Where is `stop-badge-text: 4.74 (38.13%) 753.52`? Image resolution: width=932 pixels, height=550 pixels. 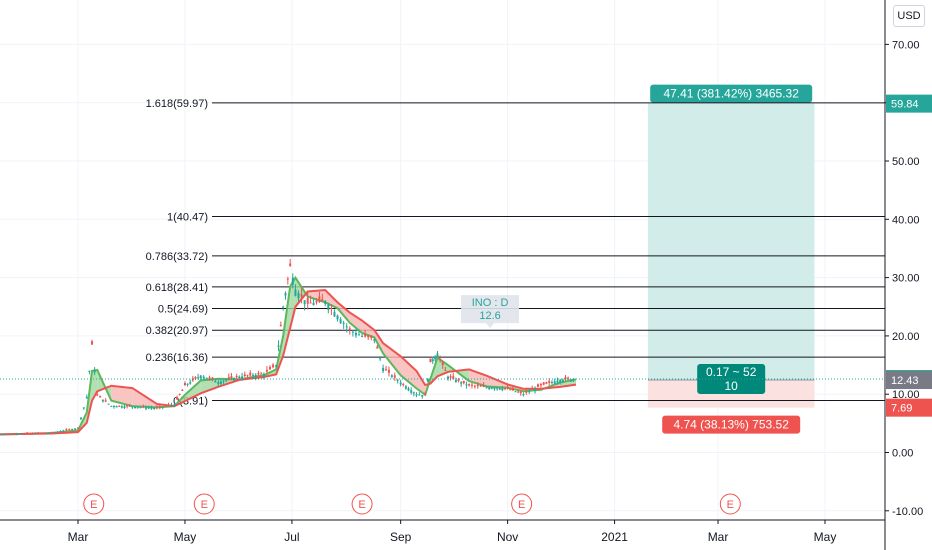
stop-badge-text: 4.74 (38.13%) 753.52 is located at coordinates (731, 425).